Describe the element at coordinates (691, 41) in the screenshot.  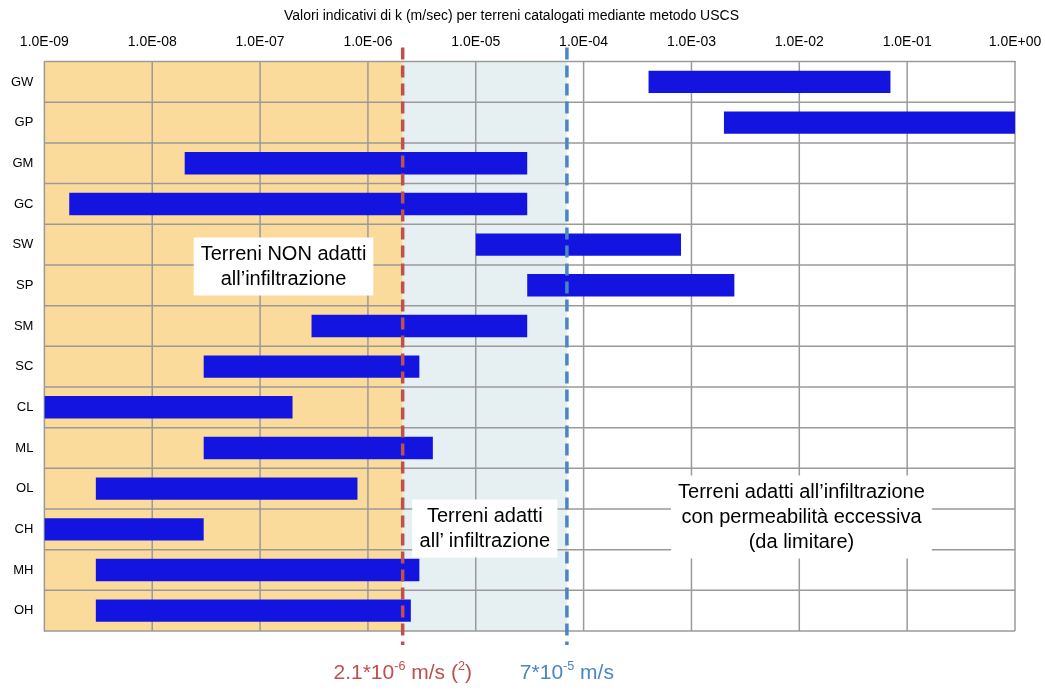
I see `x-tick-label: 1.0E-03` at that location.